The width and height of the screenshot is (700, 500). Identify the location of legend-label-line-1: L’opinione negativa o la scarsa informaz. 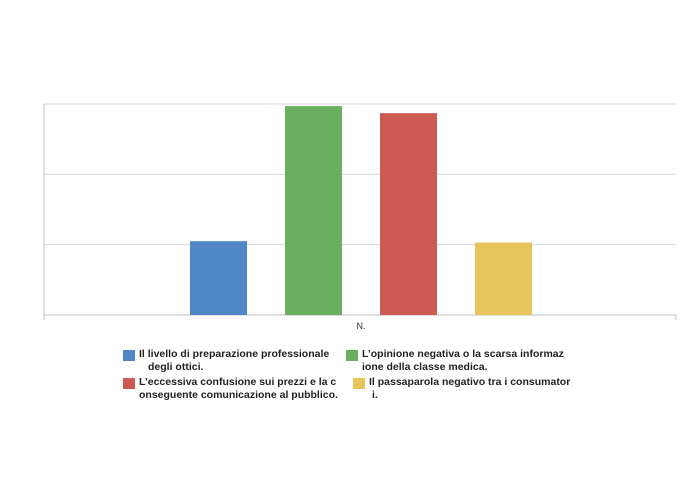
(463, 354).